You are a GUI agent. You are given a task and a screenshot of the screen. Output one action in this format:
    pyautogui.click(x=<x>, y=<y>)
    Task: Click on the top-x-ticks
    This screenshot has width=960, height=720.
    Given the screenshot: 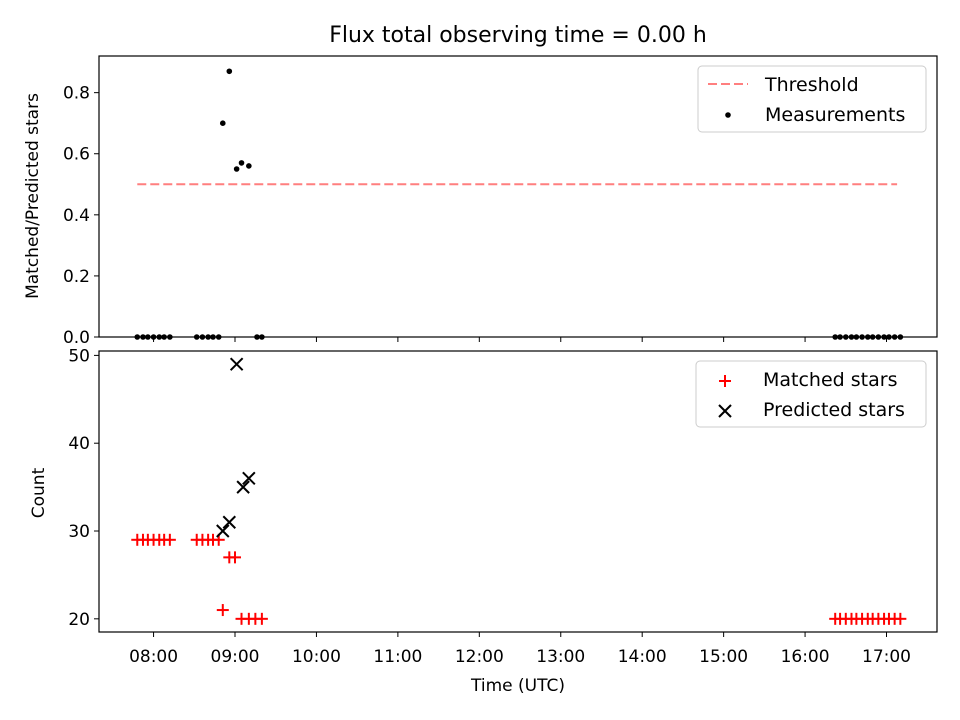 What is the action you would take?
    pyautogui.click(x=520, y=339)
    